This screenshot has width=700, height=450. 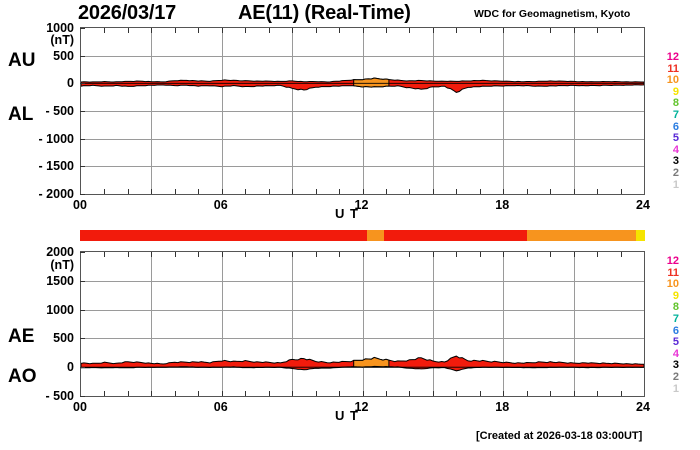 I want to click on x-tick-label: 00, so click(x=80, y=407).